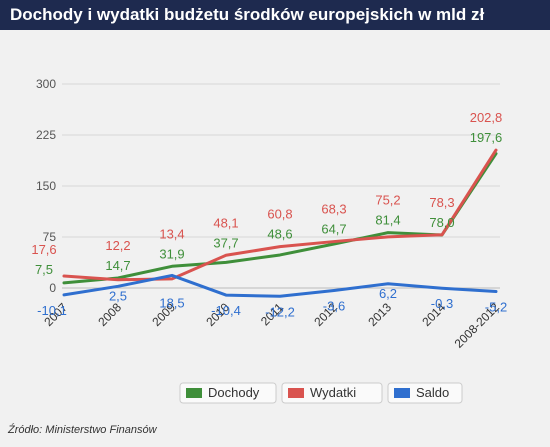  I want to click on legend-label: Wydatki, so click(333, 392).